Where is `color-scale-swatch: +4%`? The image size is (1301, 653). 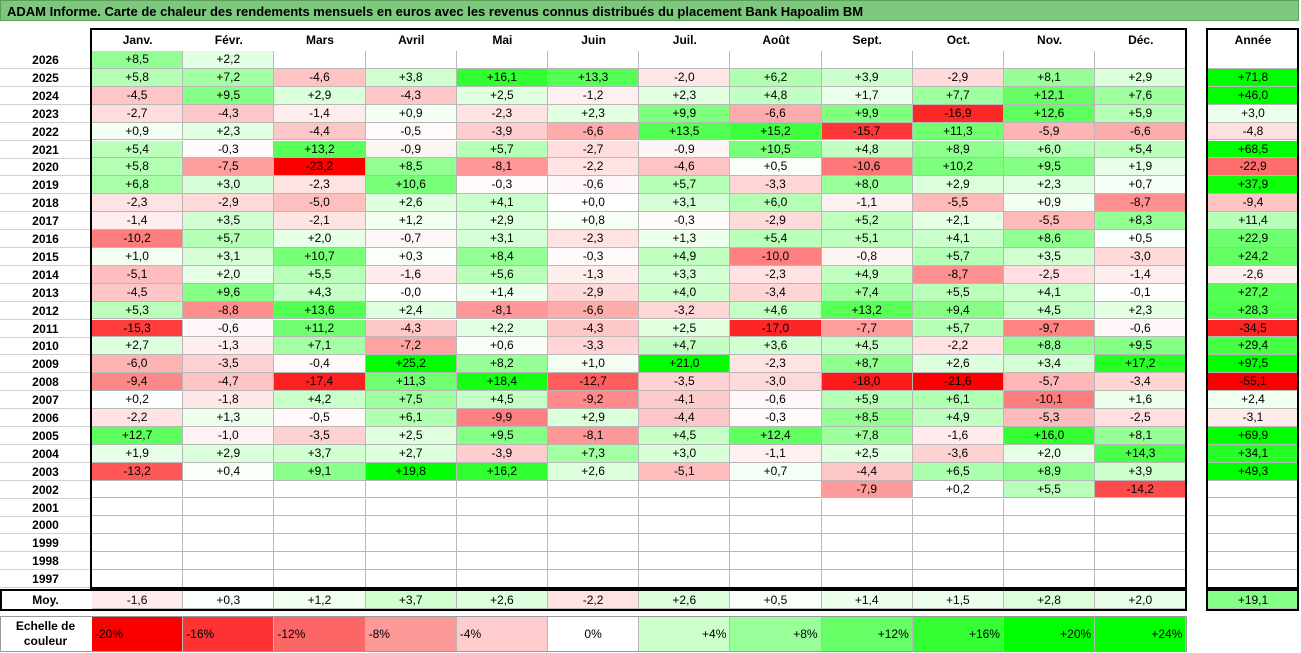 color-scale-swatch: +4% is located at coordinates (685, 634).